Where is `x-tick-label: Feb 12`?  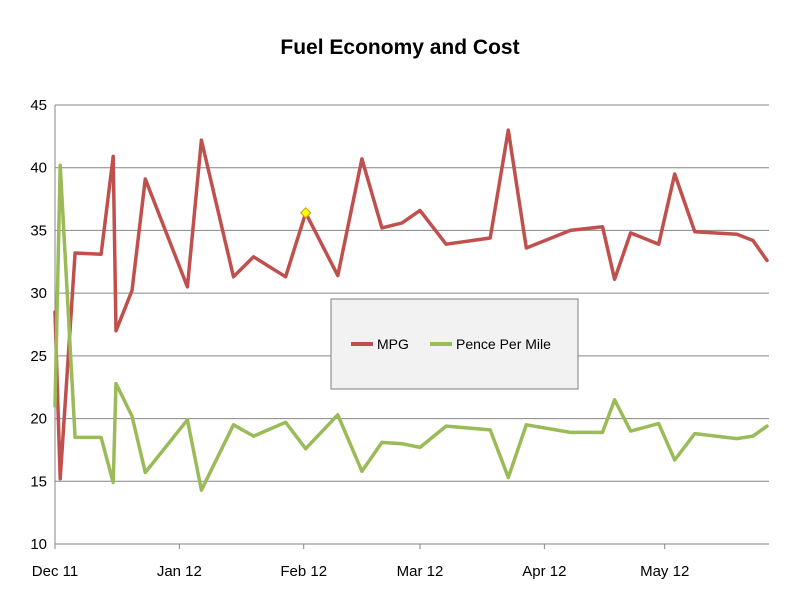 x-tick-label: Feb 12 is located at coordinates (303, 571).